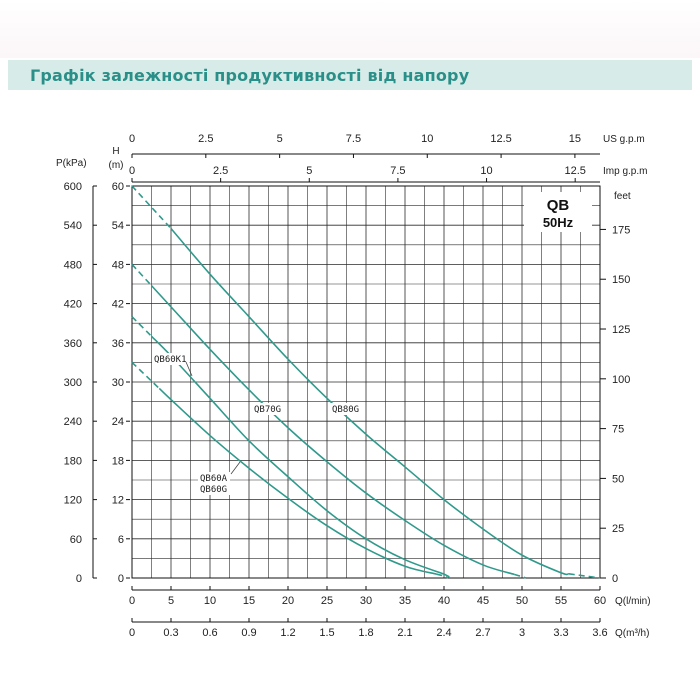 The width and height of the screenshot is (700, 700). Describe the element at coordinates (73, 265) in the screenshot. I see `kpa-tick-label: 480` at that location.